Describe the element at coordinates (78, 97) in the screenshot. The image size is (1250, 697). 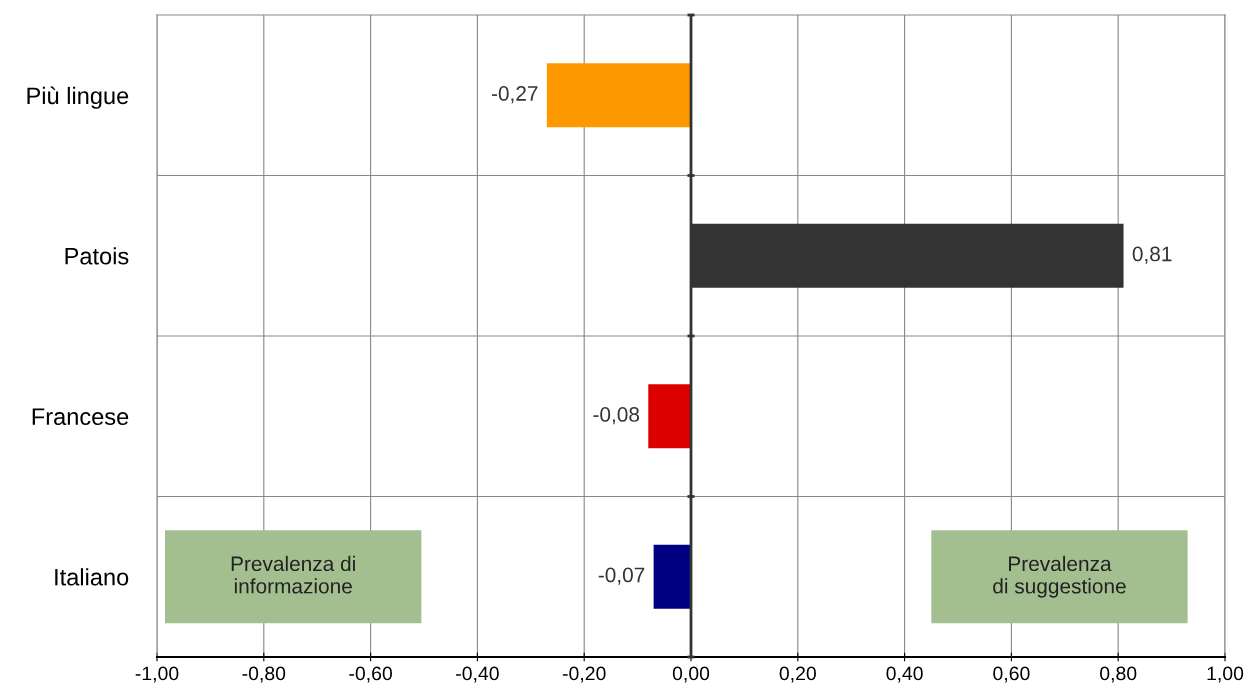
I see `y-tick-label: Più lingue` at that location.